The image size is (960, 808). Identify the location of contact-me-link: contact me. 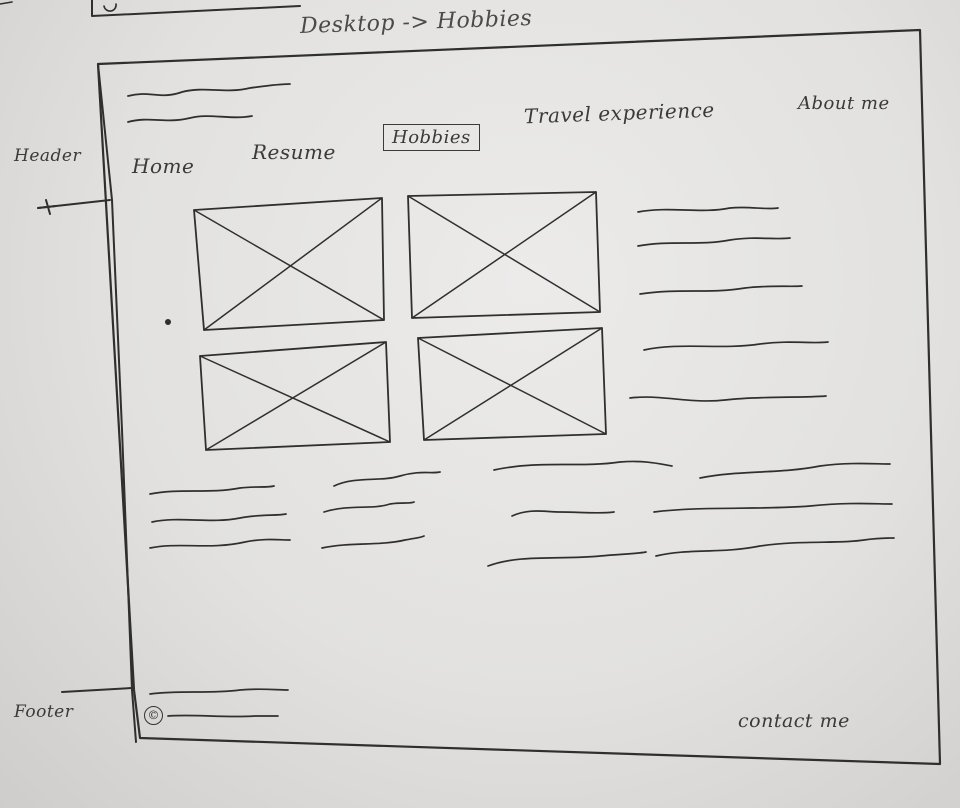
(794, 721).